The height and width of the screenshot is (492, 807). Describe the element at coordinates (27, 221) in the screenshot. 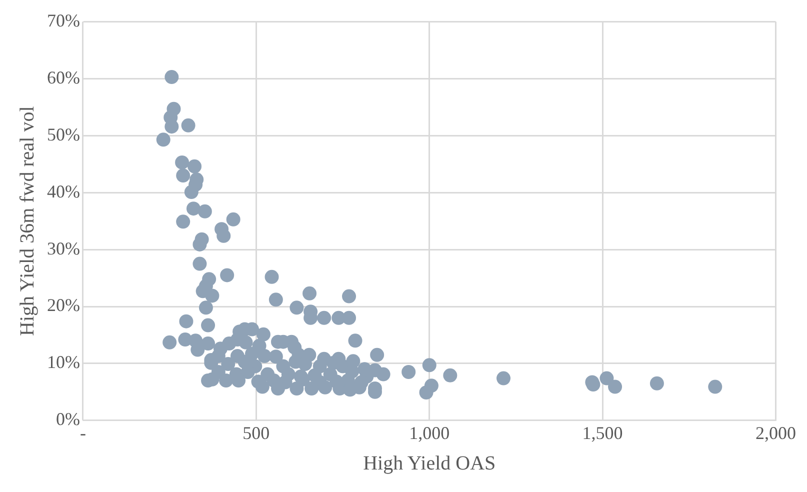

I see `y-axis-title: High Yield 36m fwd real vol` at that location.